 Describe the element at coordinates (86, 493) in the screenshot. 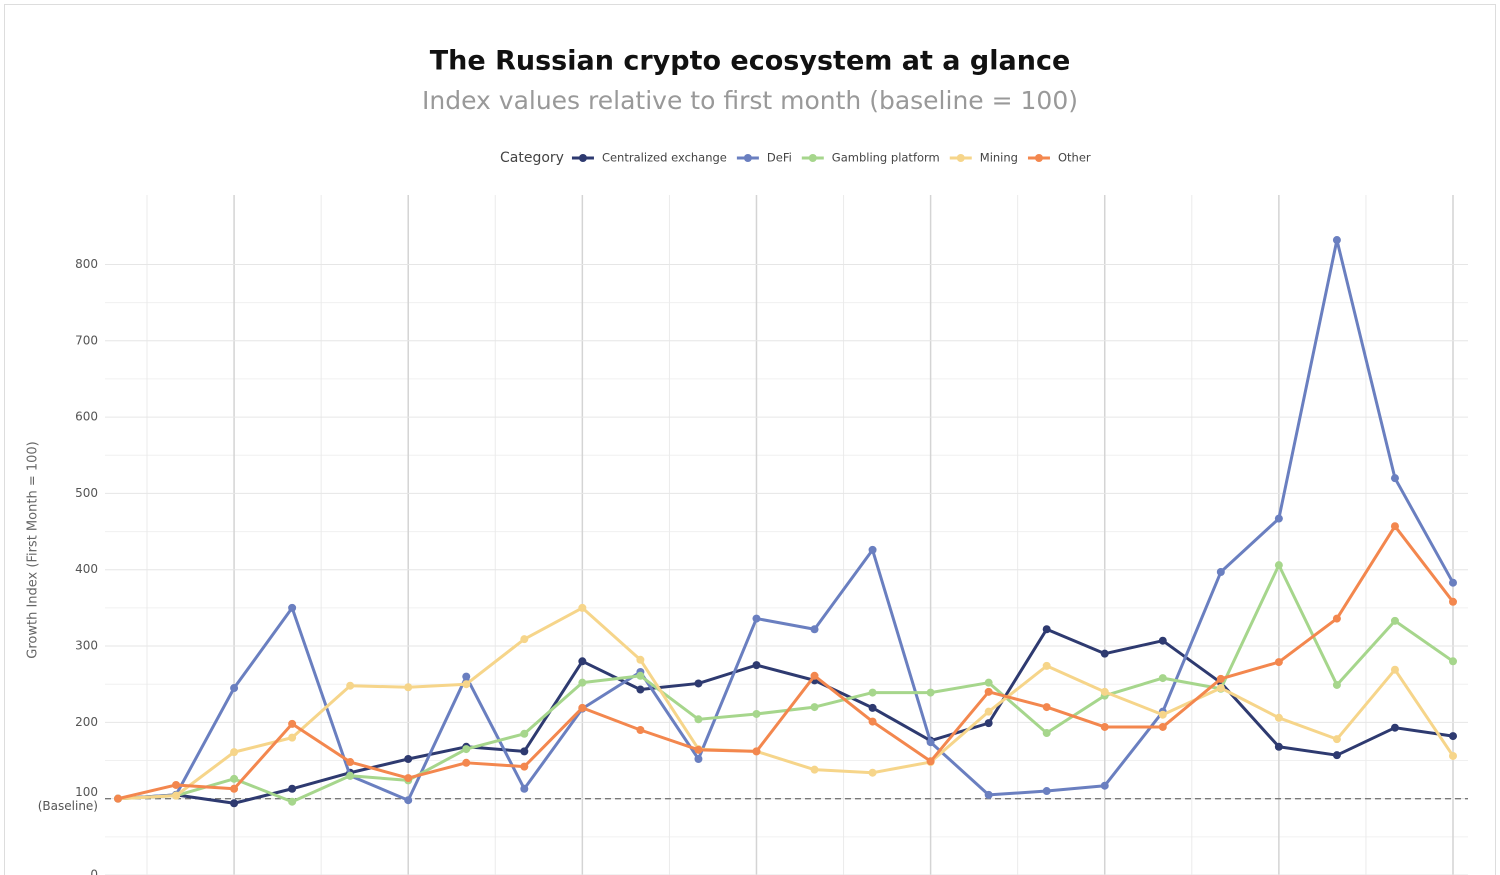

I see `y-tick-label: 500` at that location.